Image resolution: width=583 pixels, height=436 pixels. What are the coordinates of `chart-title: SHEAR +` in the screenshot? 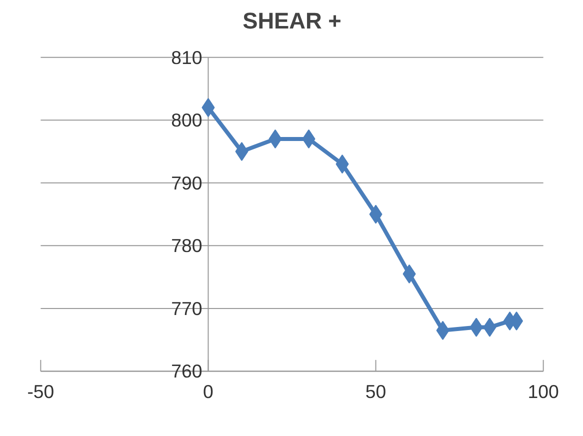 It's located at (292, 21).